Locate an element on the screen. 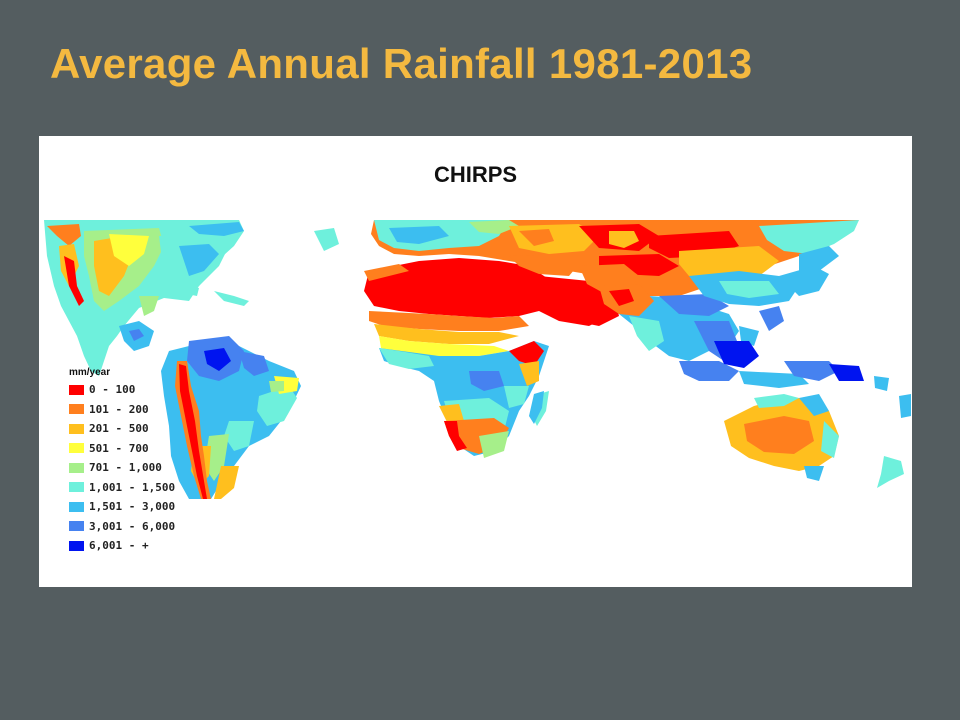  pacific-islands-region is located at coordinates (905, 406).